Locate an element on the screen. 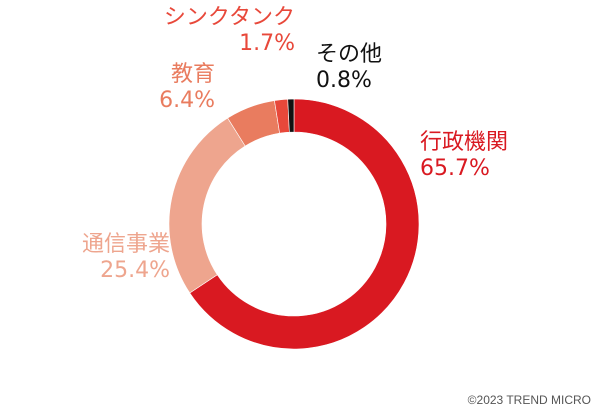 The height and width of the screenshot is (419, 609). slice-label-name: シンクタンク is located at coordinates (229, 17).